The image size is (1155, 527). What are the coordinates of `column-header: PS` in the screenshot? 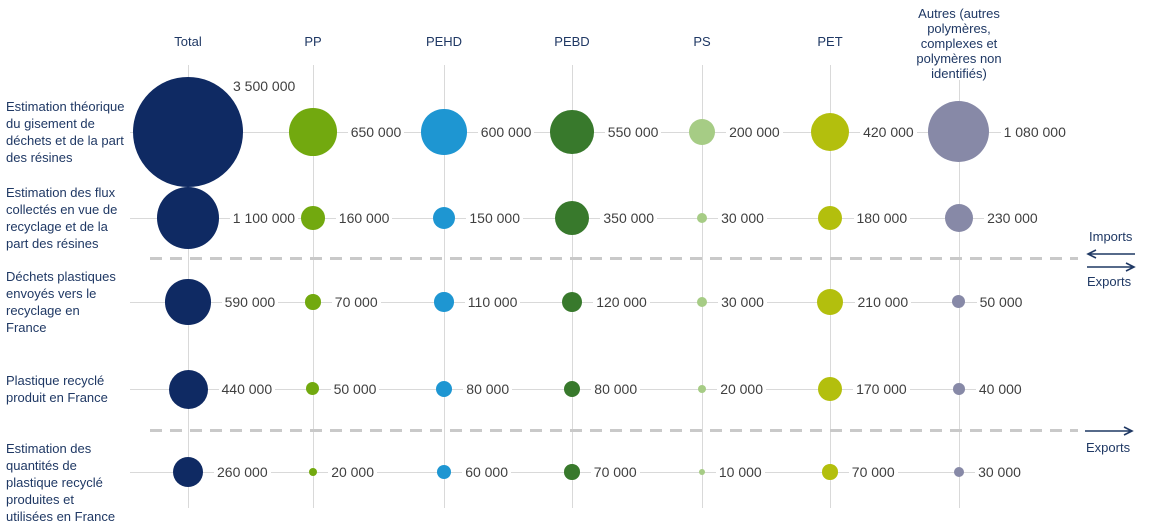 It's located at (702, 41).